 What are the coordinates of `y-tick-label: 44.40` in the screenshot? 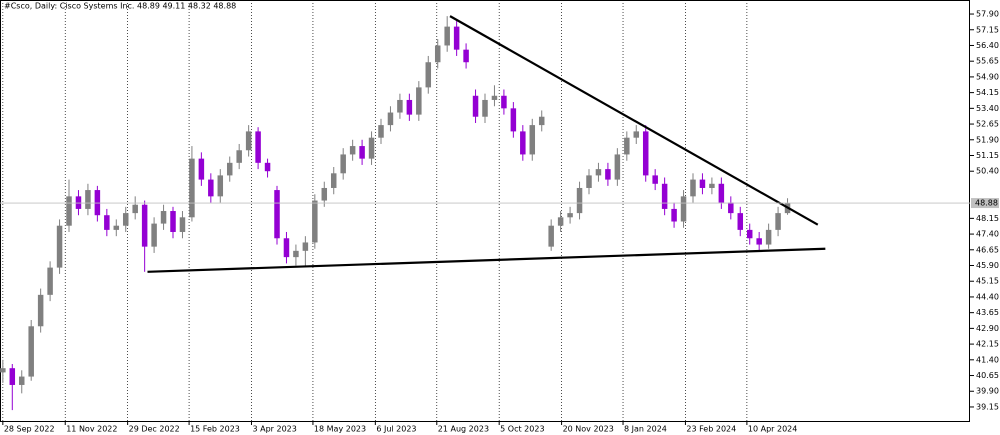 It's located at (987, 296).